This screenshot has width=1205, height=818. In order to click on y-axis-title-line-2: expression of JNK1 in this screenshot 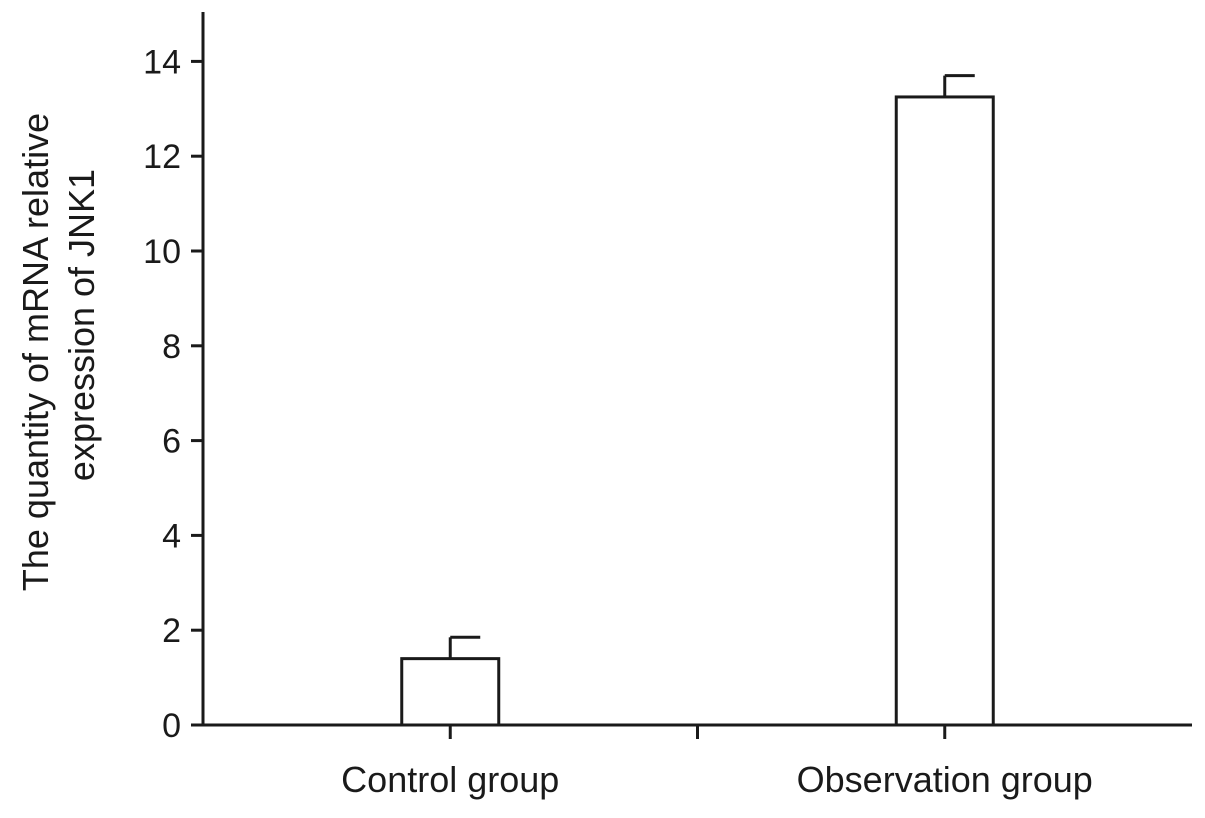, I will do `click(81, 325)`.